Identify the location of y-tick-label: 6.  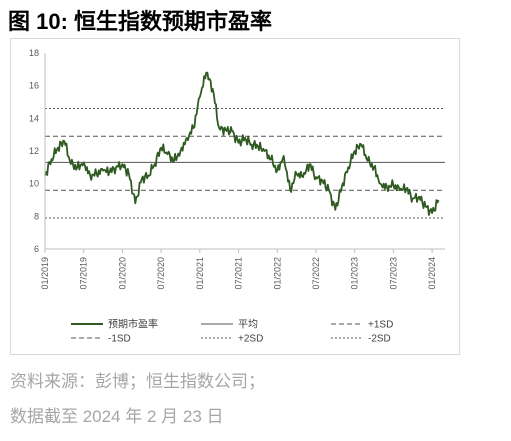
(36, 249).